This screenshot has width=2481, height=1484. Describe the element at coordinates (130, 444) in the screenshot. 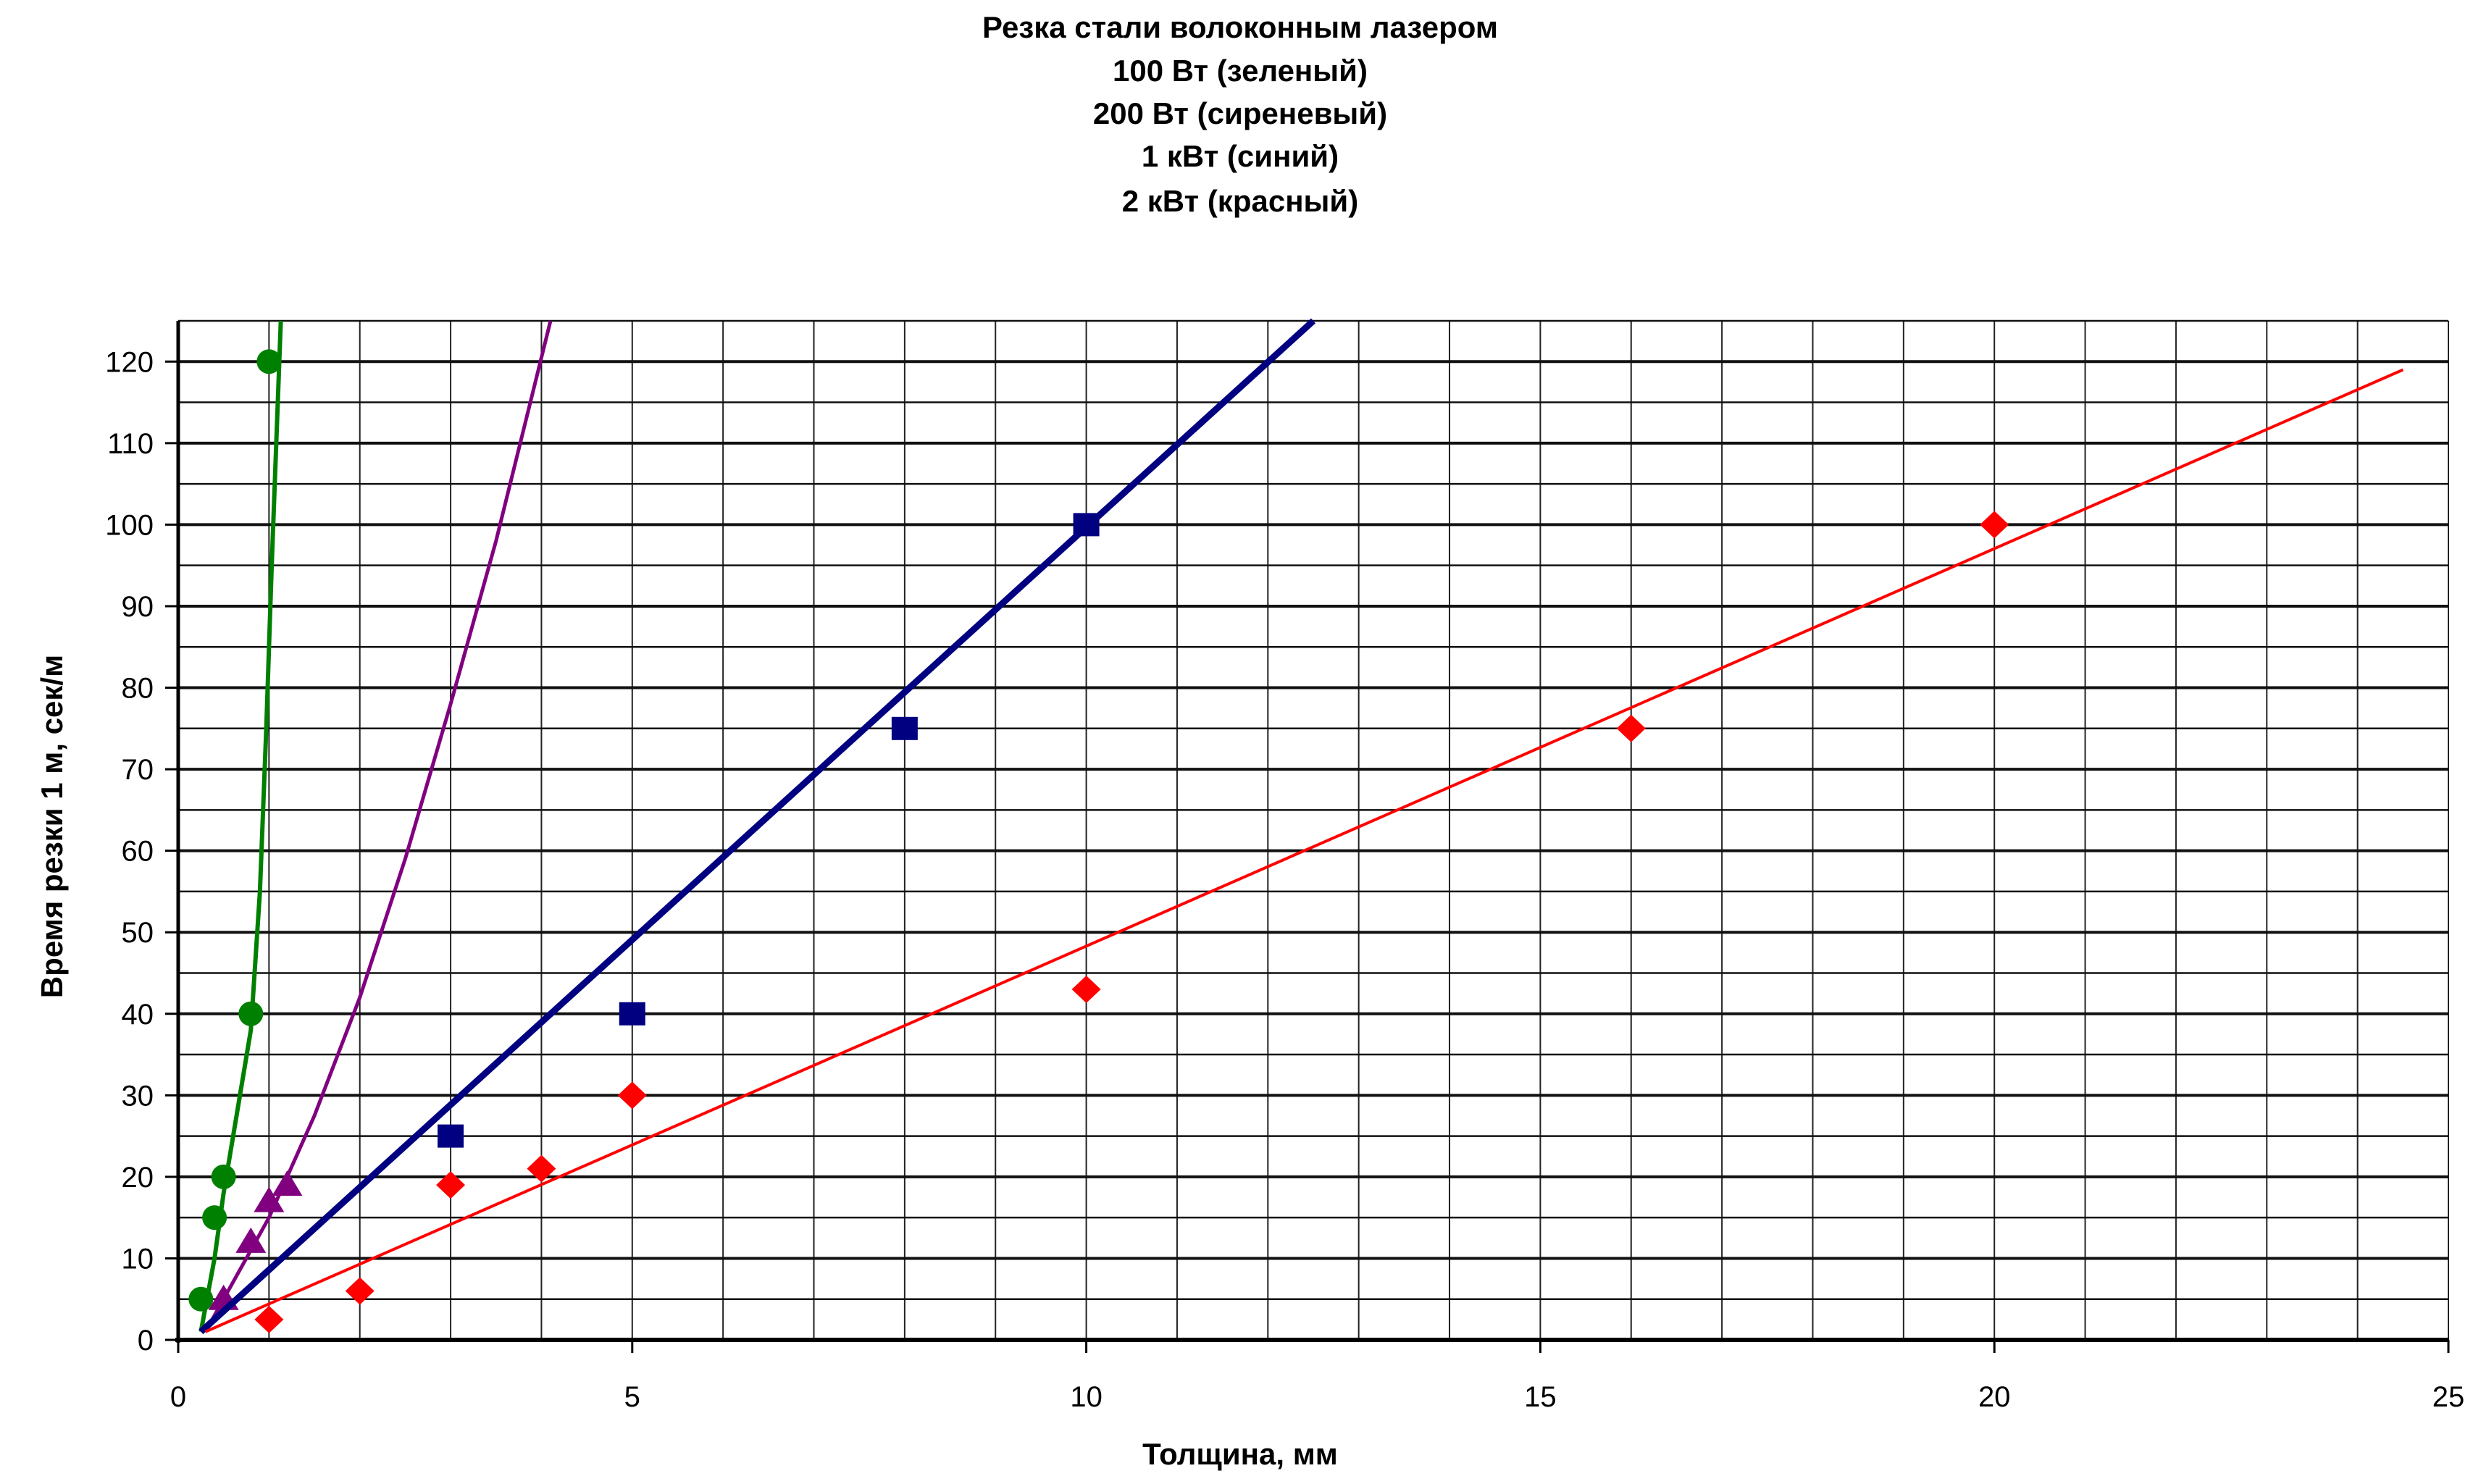

I see `y-tick-label: 110` at that location.